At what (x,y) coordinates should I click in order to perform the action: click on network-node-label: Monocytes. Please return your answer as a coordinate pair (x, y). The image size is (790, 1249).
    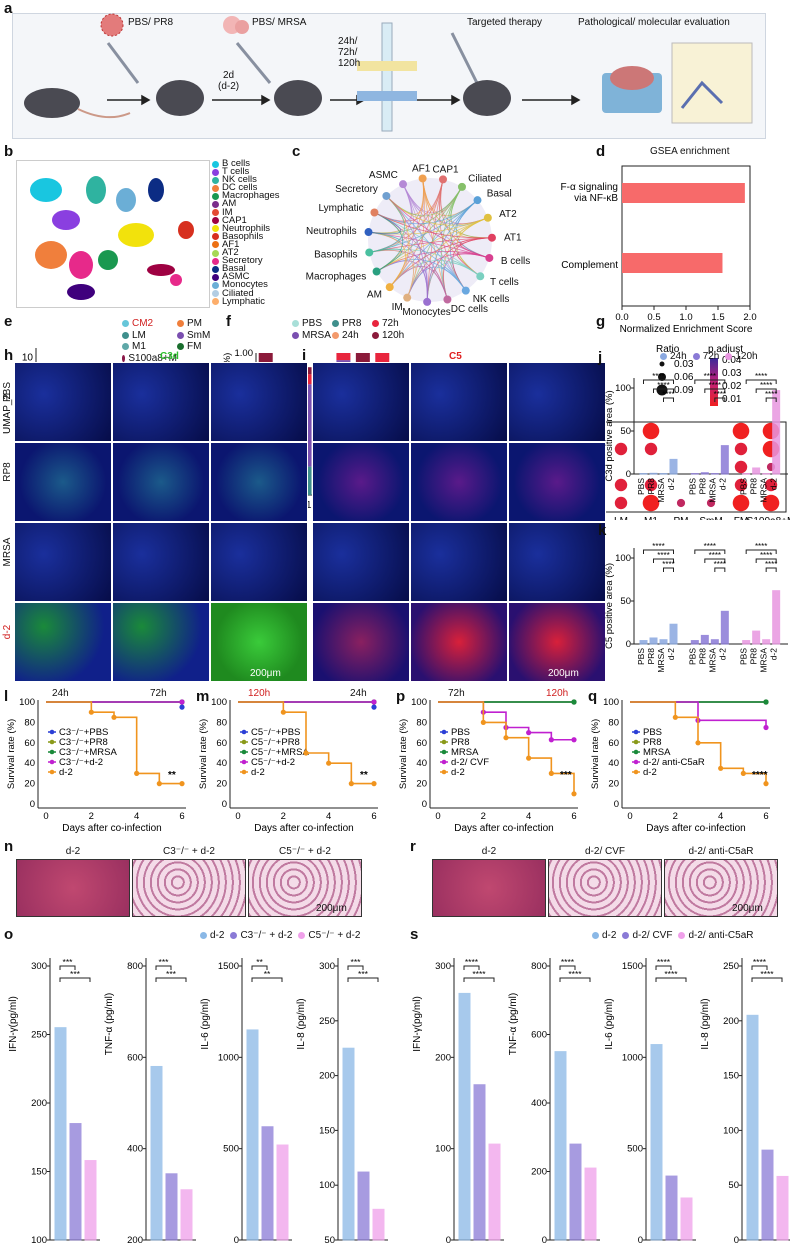
    Looking at the image, I should click on (426, 312).